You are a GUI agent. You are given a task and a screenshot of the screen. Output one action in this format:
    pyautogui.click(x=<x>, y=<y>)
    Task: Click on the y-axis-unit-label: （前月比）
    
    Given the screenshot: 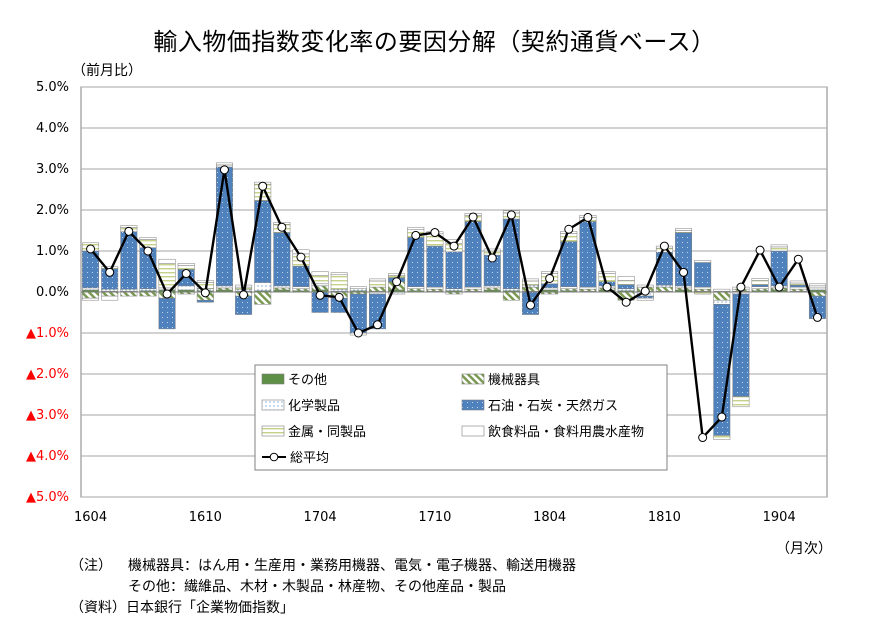 What is the action you would take?
    pyautogui.click(x=107, y=71)
    